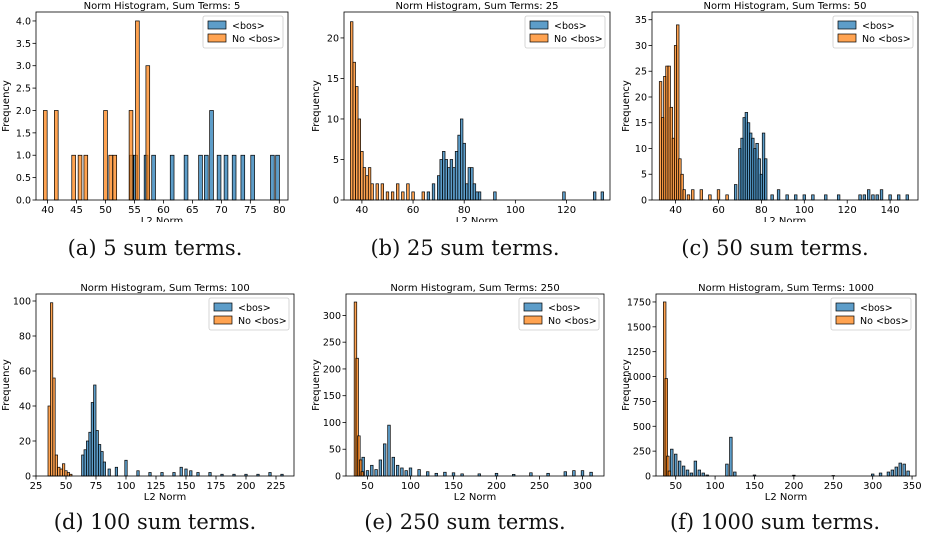 The width and height of the screenshot is (929, 537). What do you see at coordinates (642, 427) in the screenshot?
I see `y-tick-label: 500` at bounding box center [642, 427].